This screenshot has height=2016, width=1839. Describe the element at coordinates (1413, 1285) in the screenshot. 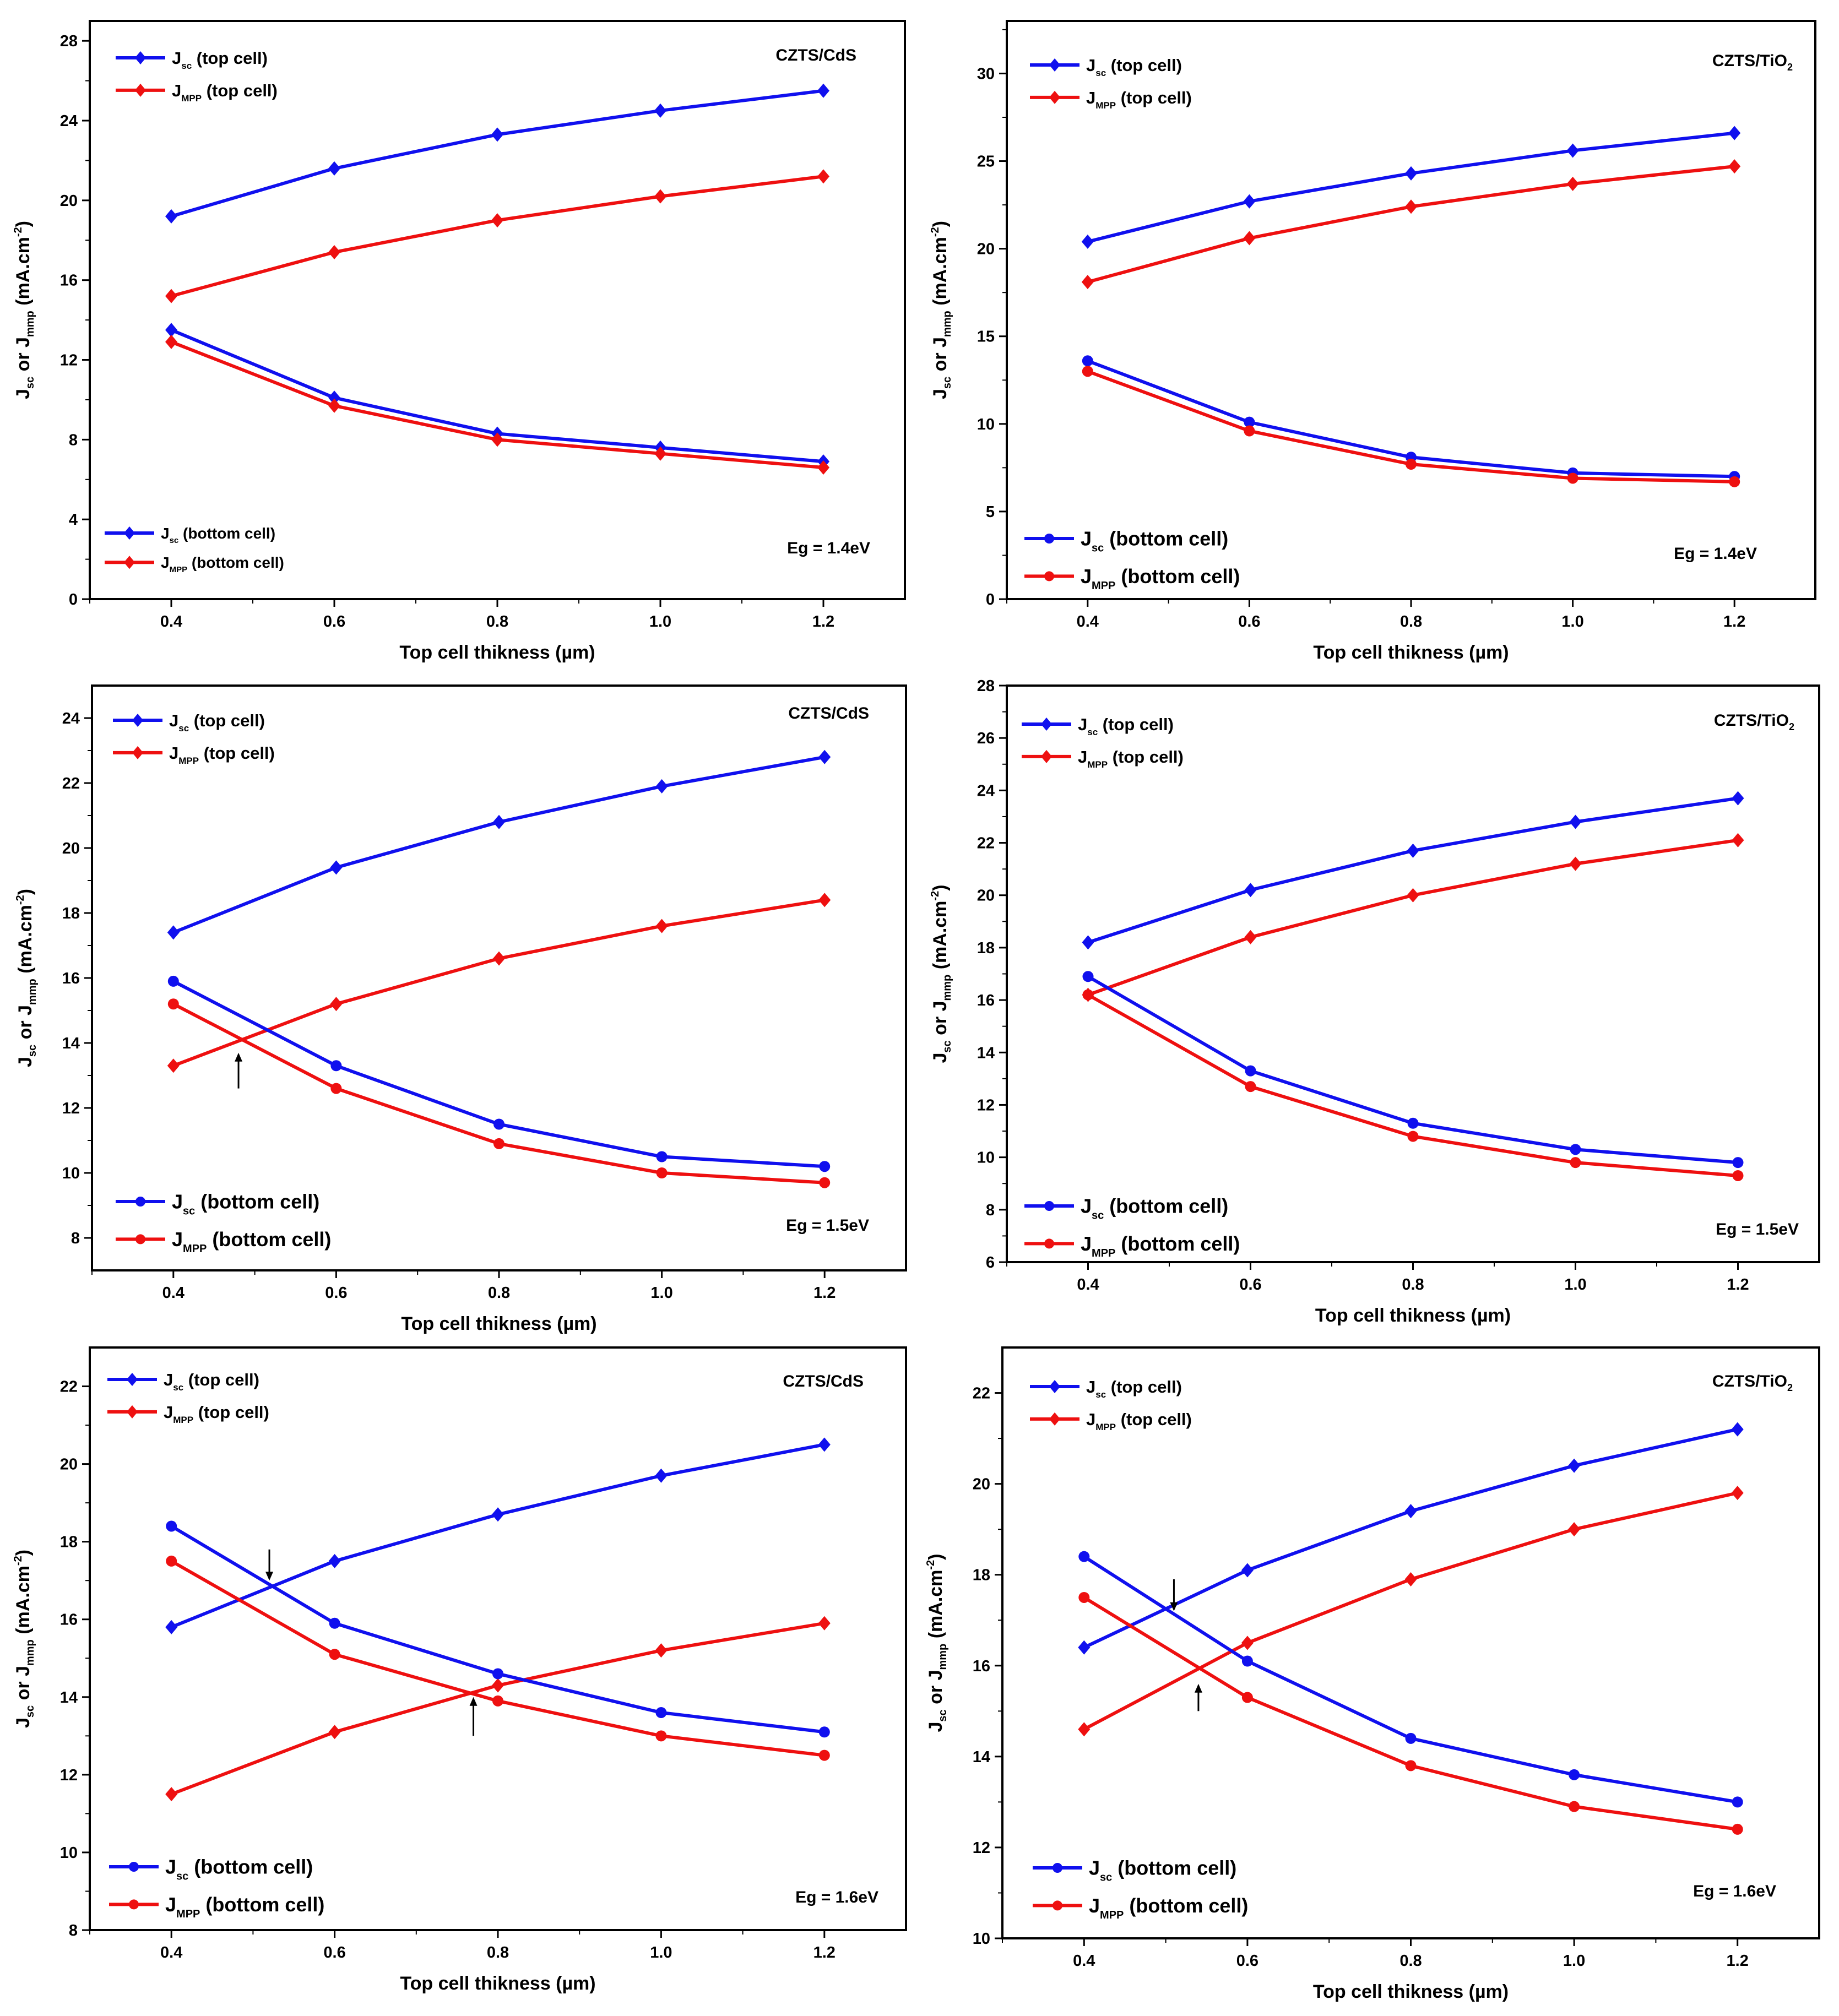

I see `x-tick-label: 0.8` at that location.